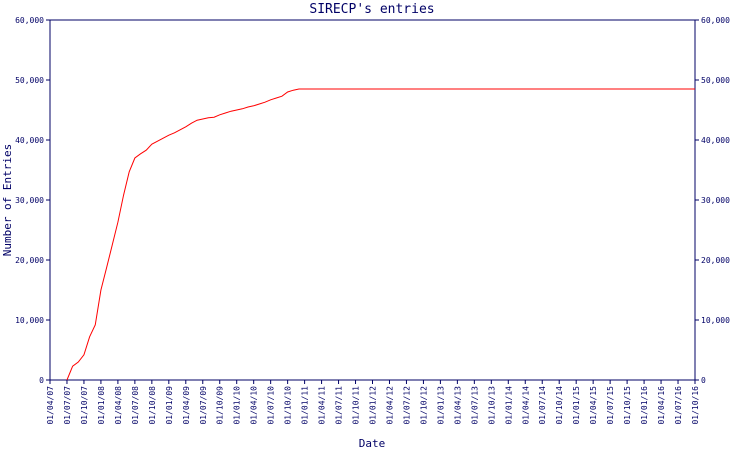  Describe the element at coordinates (101, 405) in the screenshot. I see `x-tick-label: 01/01/08` at that location.